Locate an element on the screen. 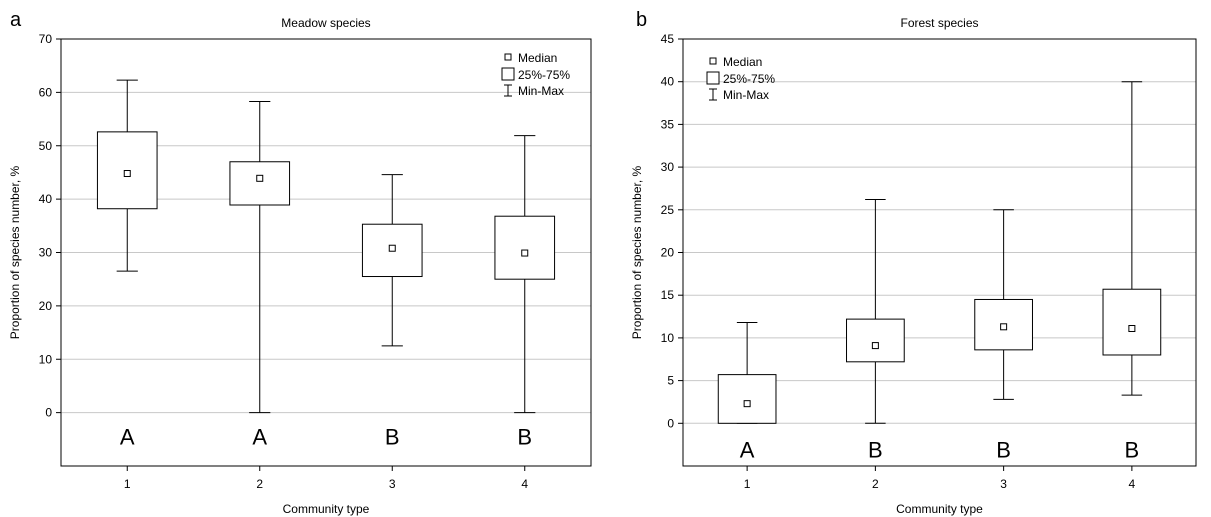  y-tick-label: 35 is located at coordinates (668, 124).